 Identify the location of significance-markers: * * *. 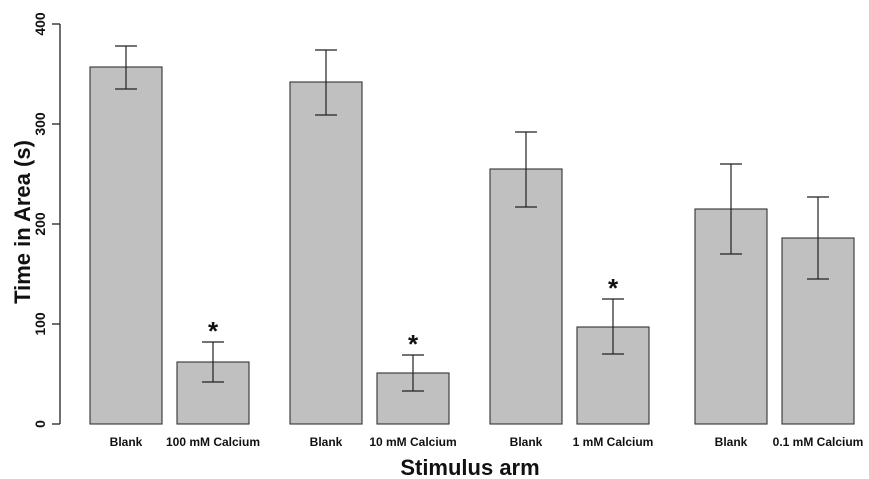
(413, 316).